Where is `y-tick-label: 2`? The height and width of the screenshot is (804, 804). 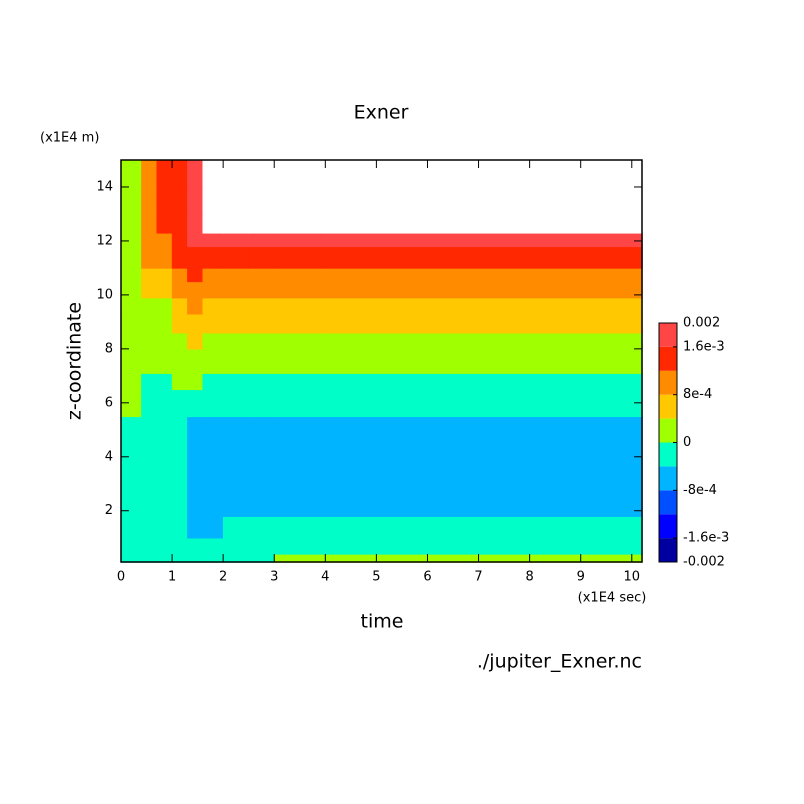 y-tick-label: 2 is located at coordinates (109, 510).